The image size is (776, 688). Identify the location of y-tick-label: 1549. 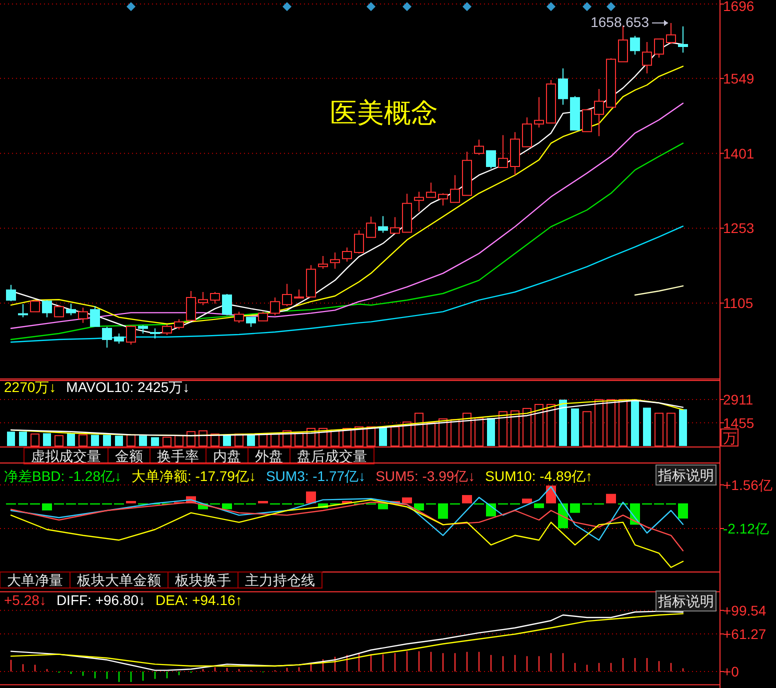
(738, 78).